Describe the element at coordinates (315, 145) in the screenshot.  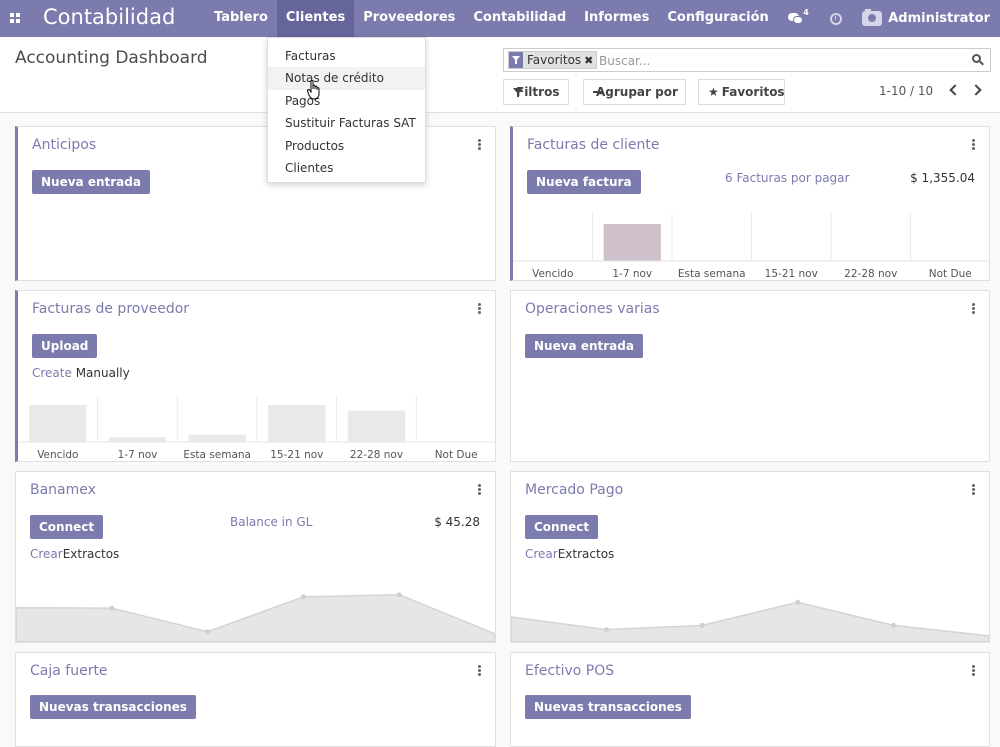
I see `dropdown-item-productos: Productos` at that location.